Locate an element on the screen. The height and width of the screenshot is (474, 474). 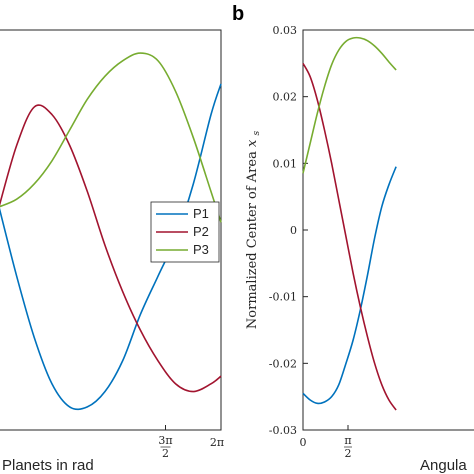
panel-b-ytick-label: -0.03 is located at coordinates (283, 430).